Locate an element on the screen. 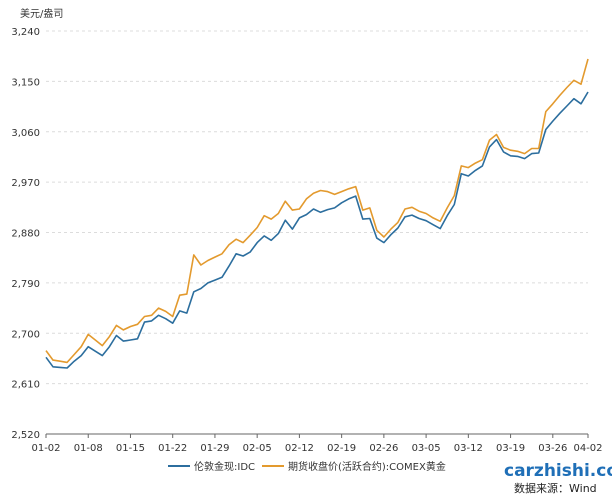 This screenshot has height=500, width=612. x-tick-label: 01-15 is located at coordinates (130, 448).